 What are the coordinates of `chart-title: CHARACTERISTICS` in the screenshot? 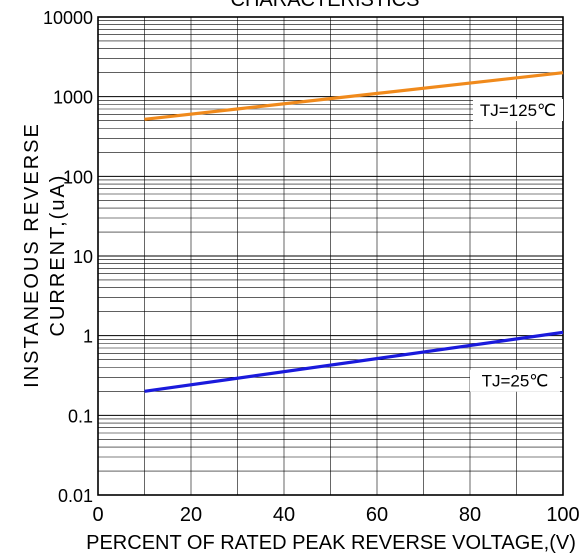 It's located at (325, 5).